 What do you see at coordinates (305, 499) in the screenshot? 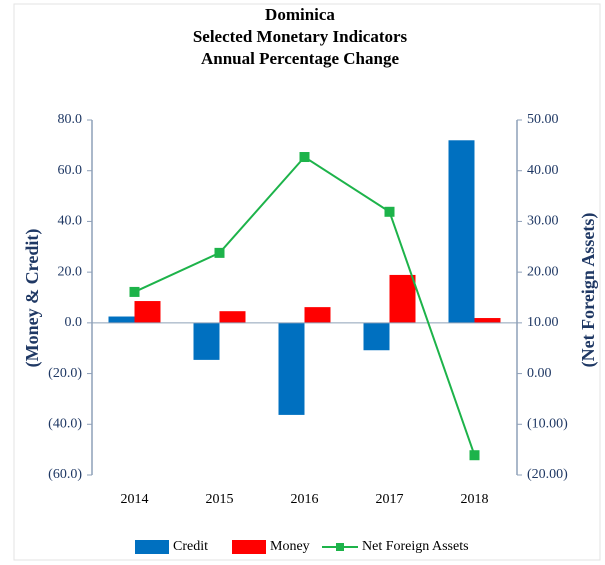
I see `x-tick-label: 2016` at bounding box center [305, 499].